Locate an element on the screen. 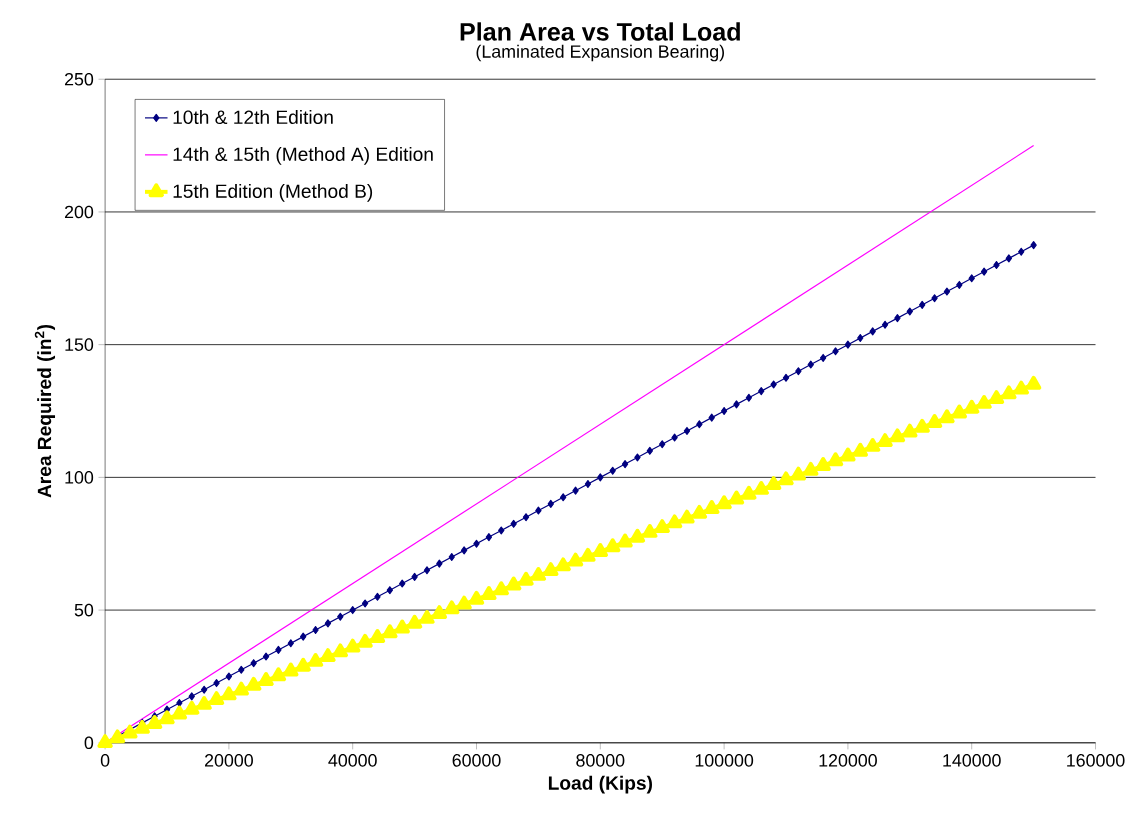 The image size is (1148, 822). x-tick-label: 40000 is located at coordinates (352, 760).